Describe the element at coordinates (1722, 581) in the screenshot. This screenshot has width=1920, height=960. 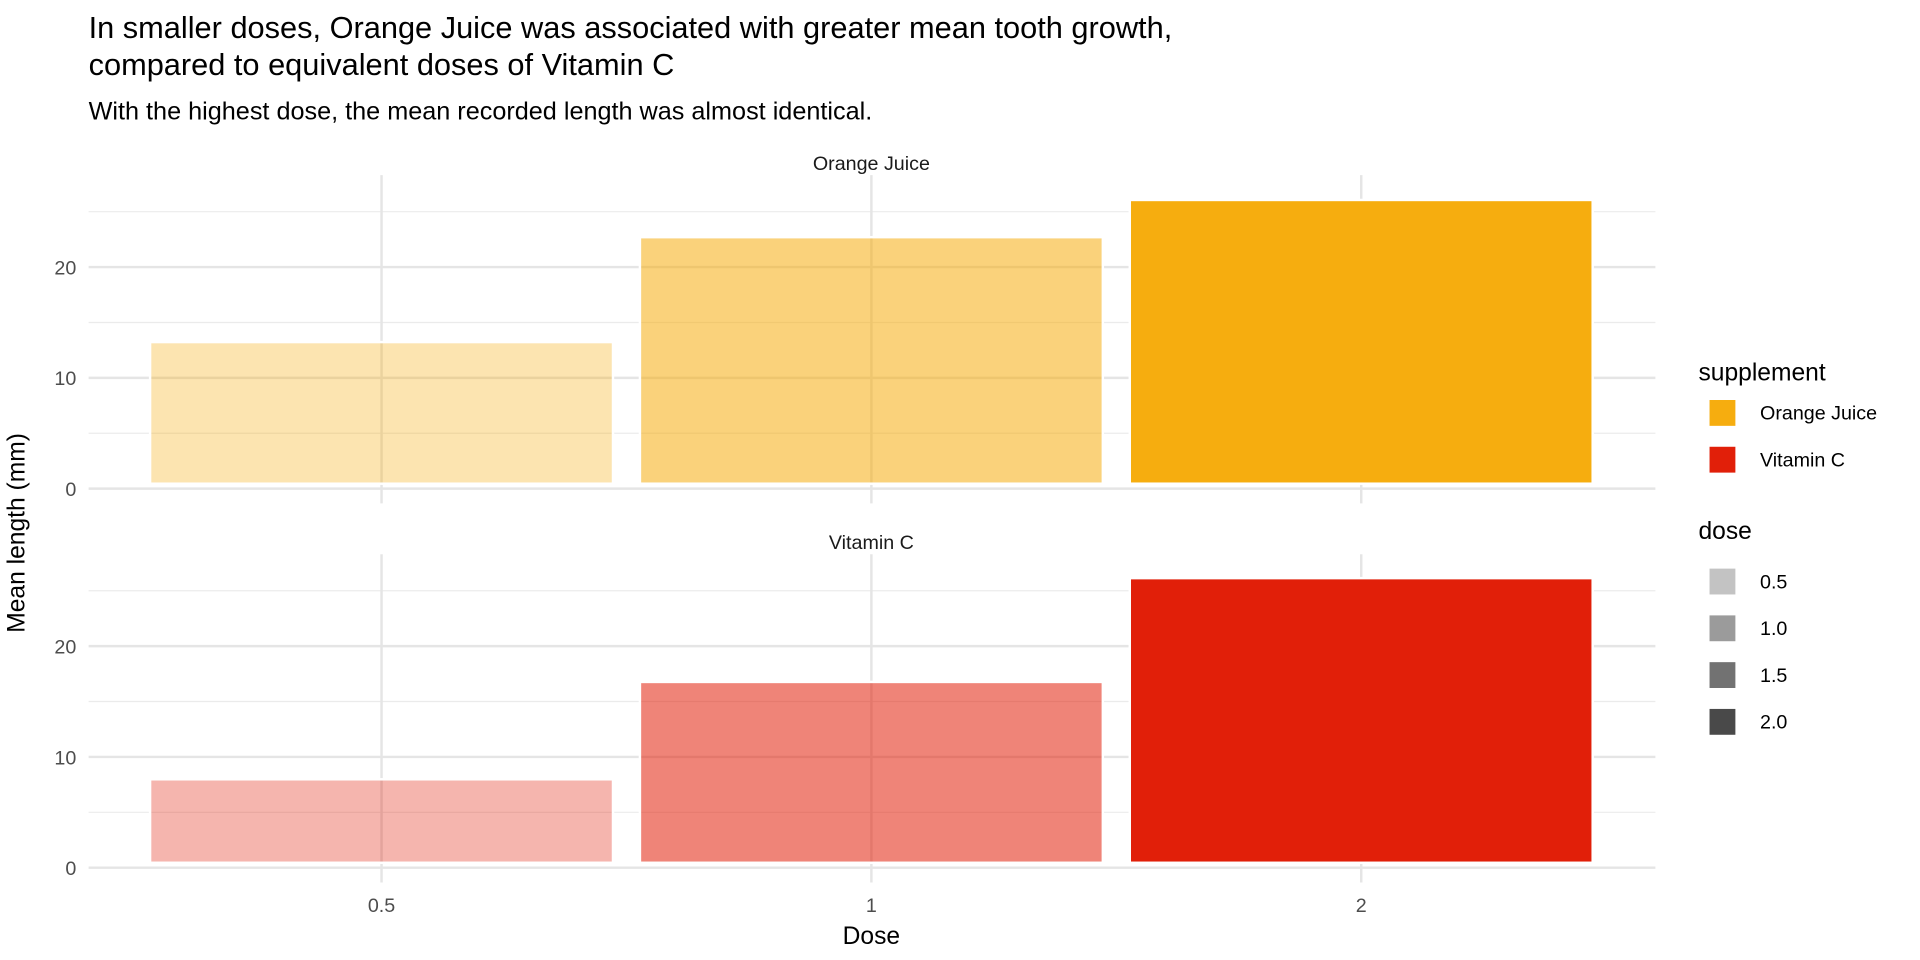
I see `legend-key-dose-0.5` at that location.